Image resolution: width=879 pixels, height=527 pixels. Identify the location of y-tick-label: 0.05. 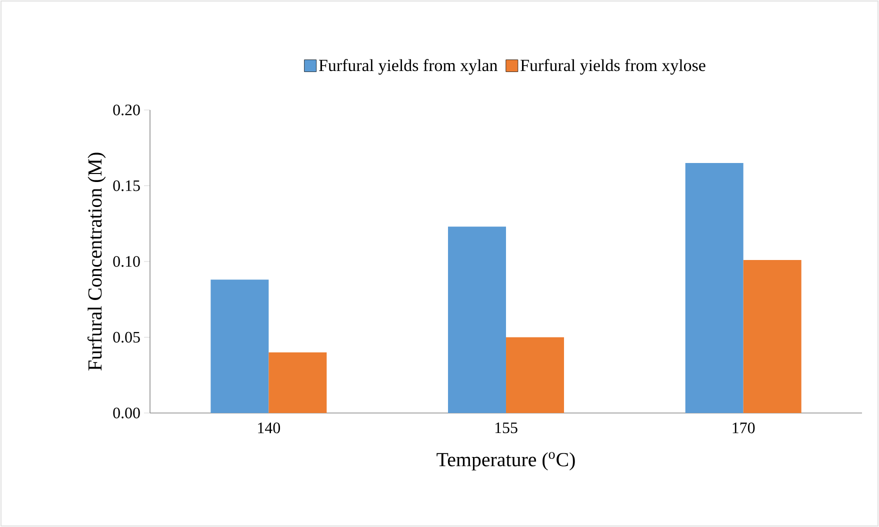
(126, 337).